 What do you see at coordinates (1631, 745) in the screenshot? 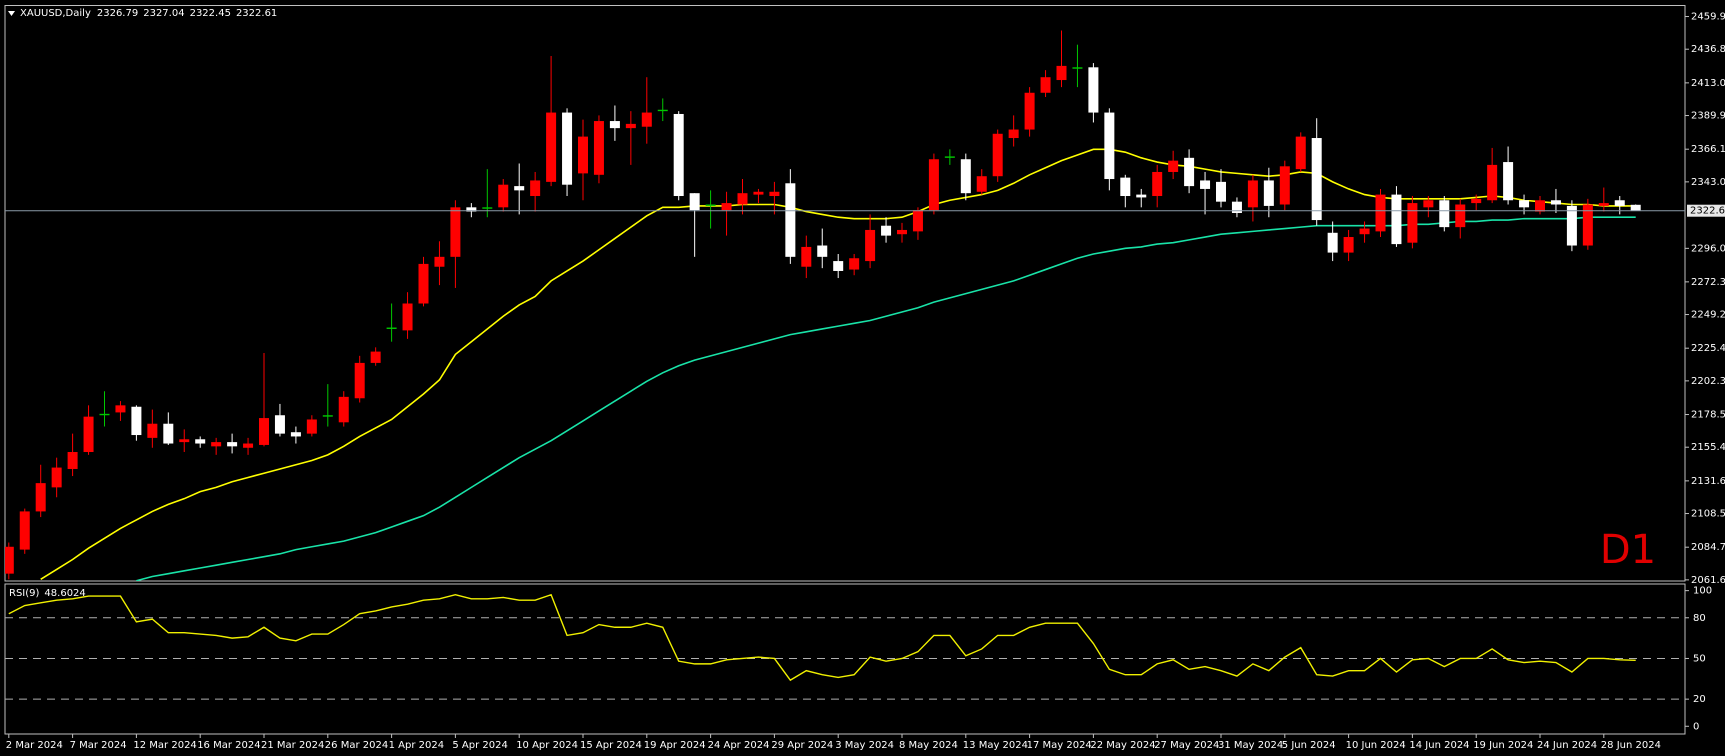
I see `x-tick-label: 28 Jun 2024` at bounding box center [1631, 745].